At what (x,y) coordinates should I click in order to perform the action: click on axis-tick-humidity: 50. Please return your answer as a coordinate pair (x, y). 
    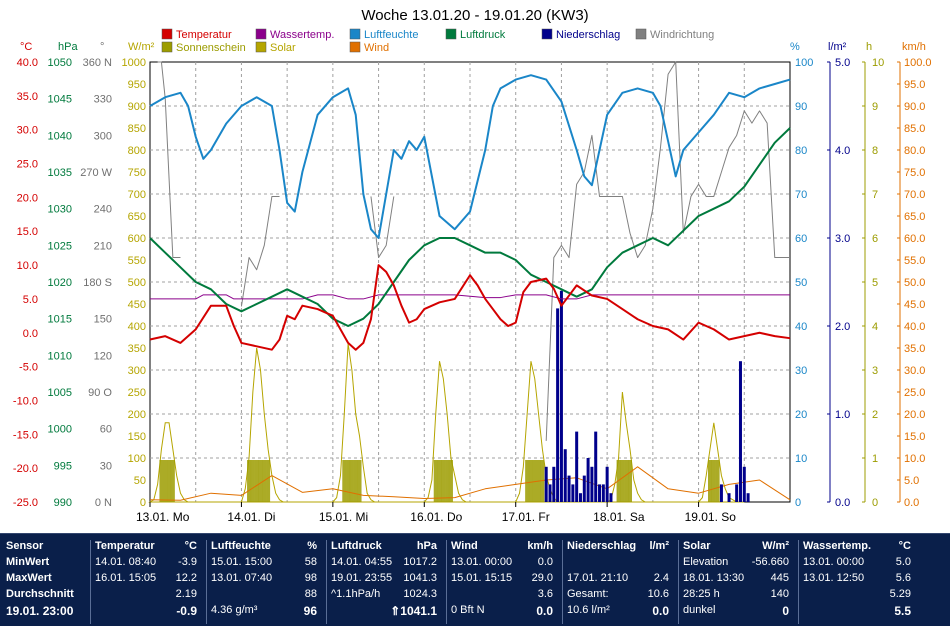
    Looking at the image, I should click on (801, 283).